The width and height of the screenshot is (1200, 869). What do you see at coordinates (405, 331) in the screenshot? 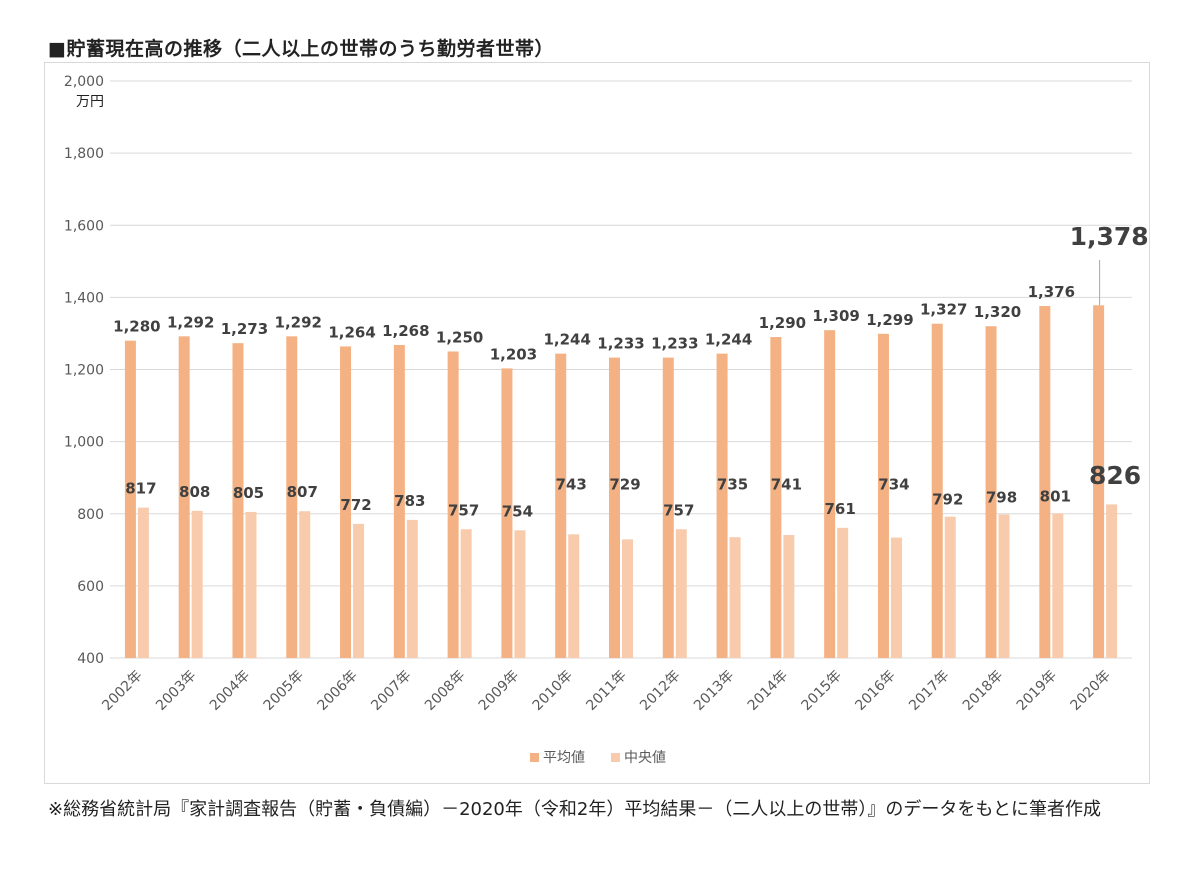
I see `mean-data-label: 1,268` at bounding box center [405, 331].